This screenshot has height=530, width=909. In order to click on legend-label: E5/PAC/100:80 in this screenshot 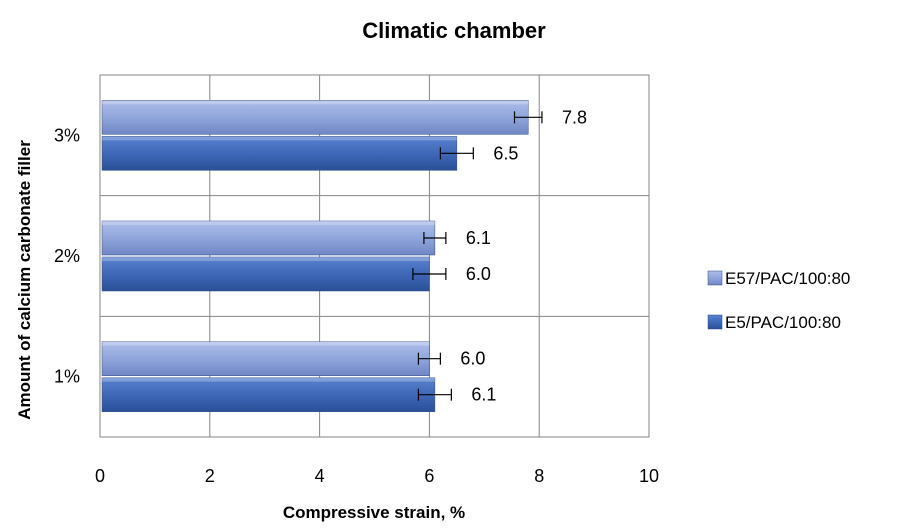, I will do `click(783, 322)`.